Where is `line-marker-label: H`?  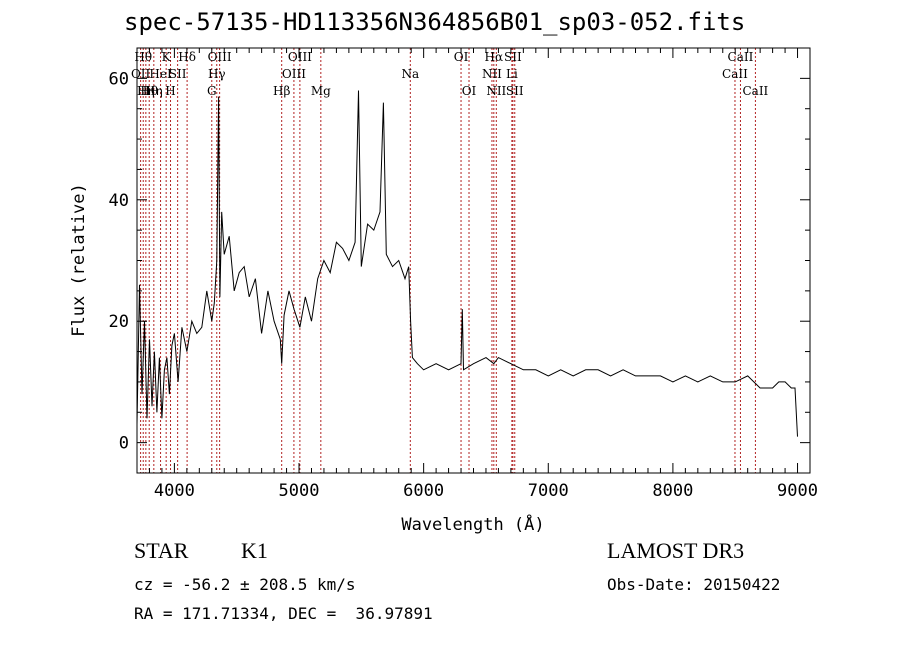
line-marker-label: H is located at coordinates (170, 91).